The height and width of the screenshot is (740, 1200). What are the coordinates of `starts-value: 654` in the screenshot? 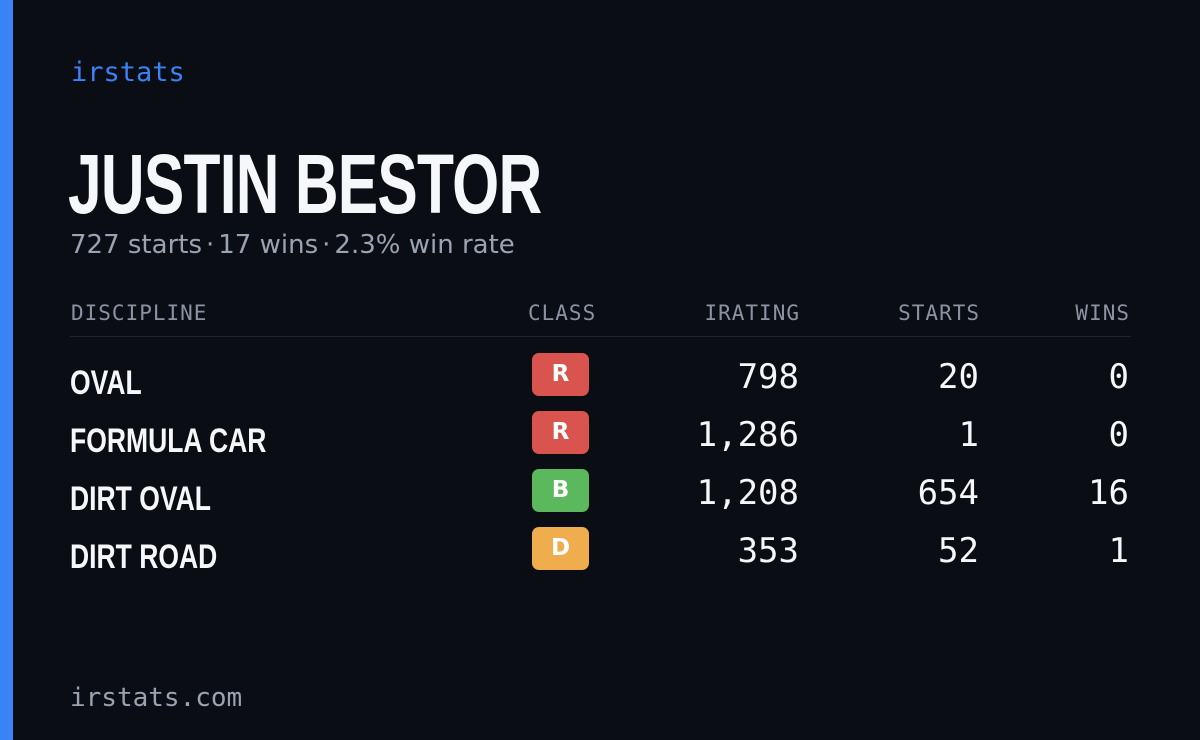 It's located at (948, 493).